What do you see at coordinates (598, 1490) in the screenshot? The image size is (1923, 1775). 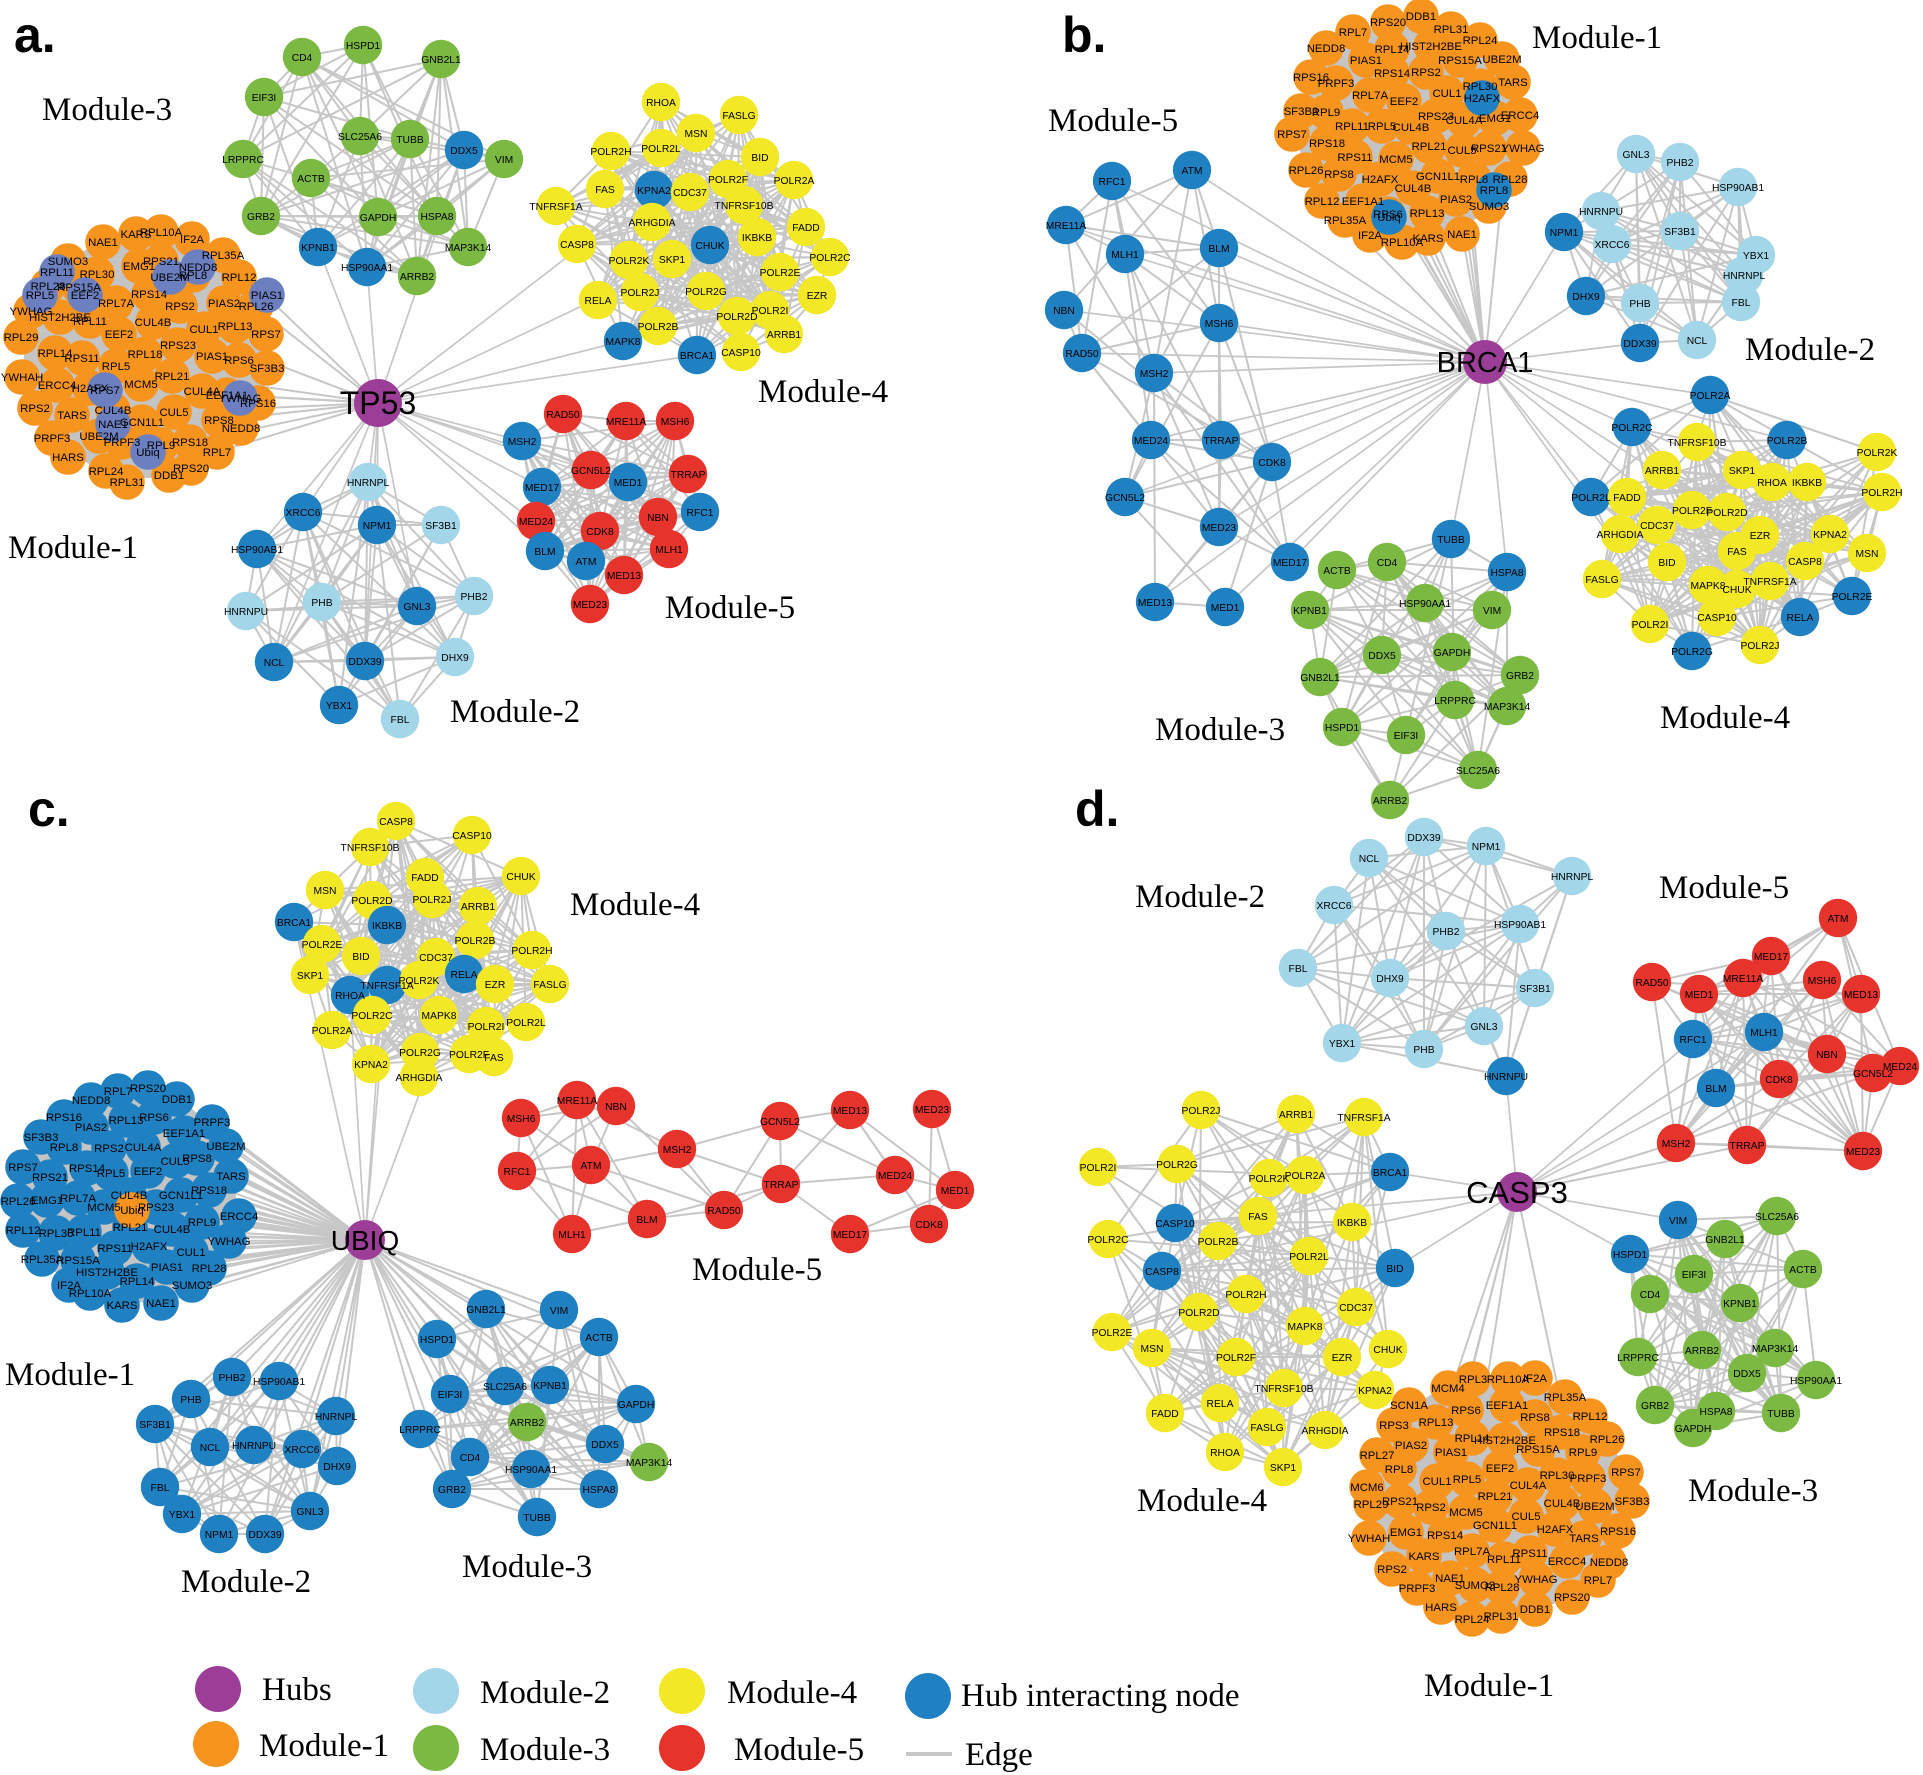 I see `svg-text: HSPA8` at bounding box center [598, 1490].